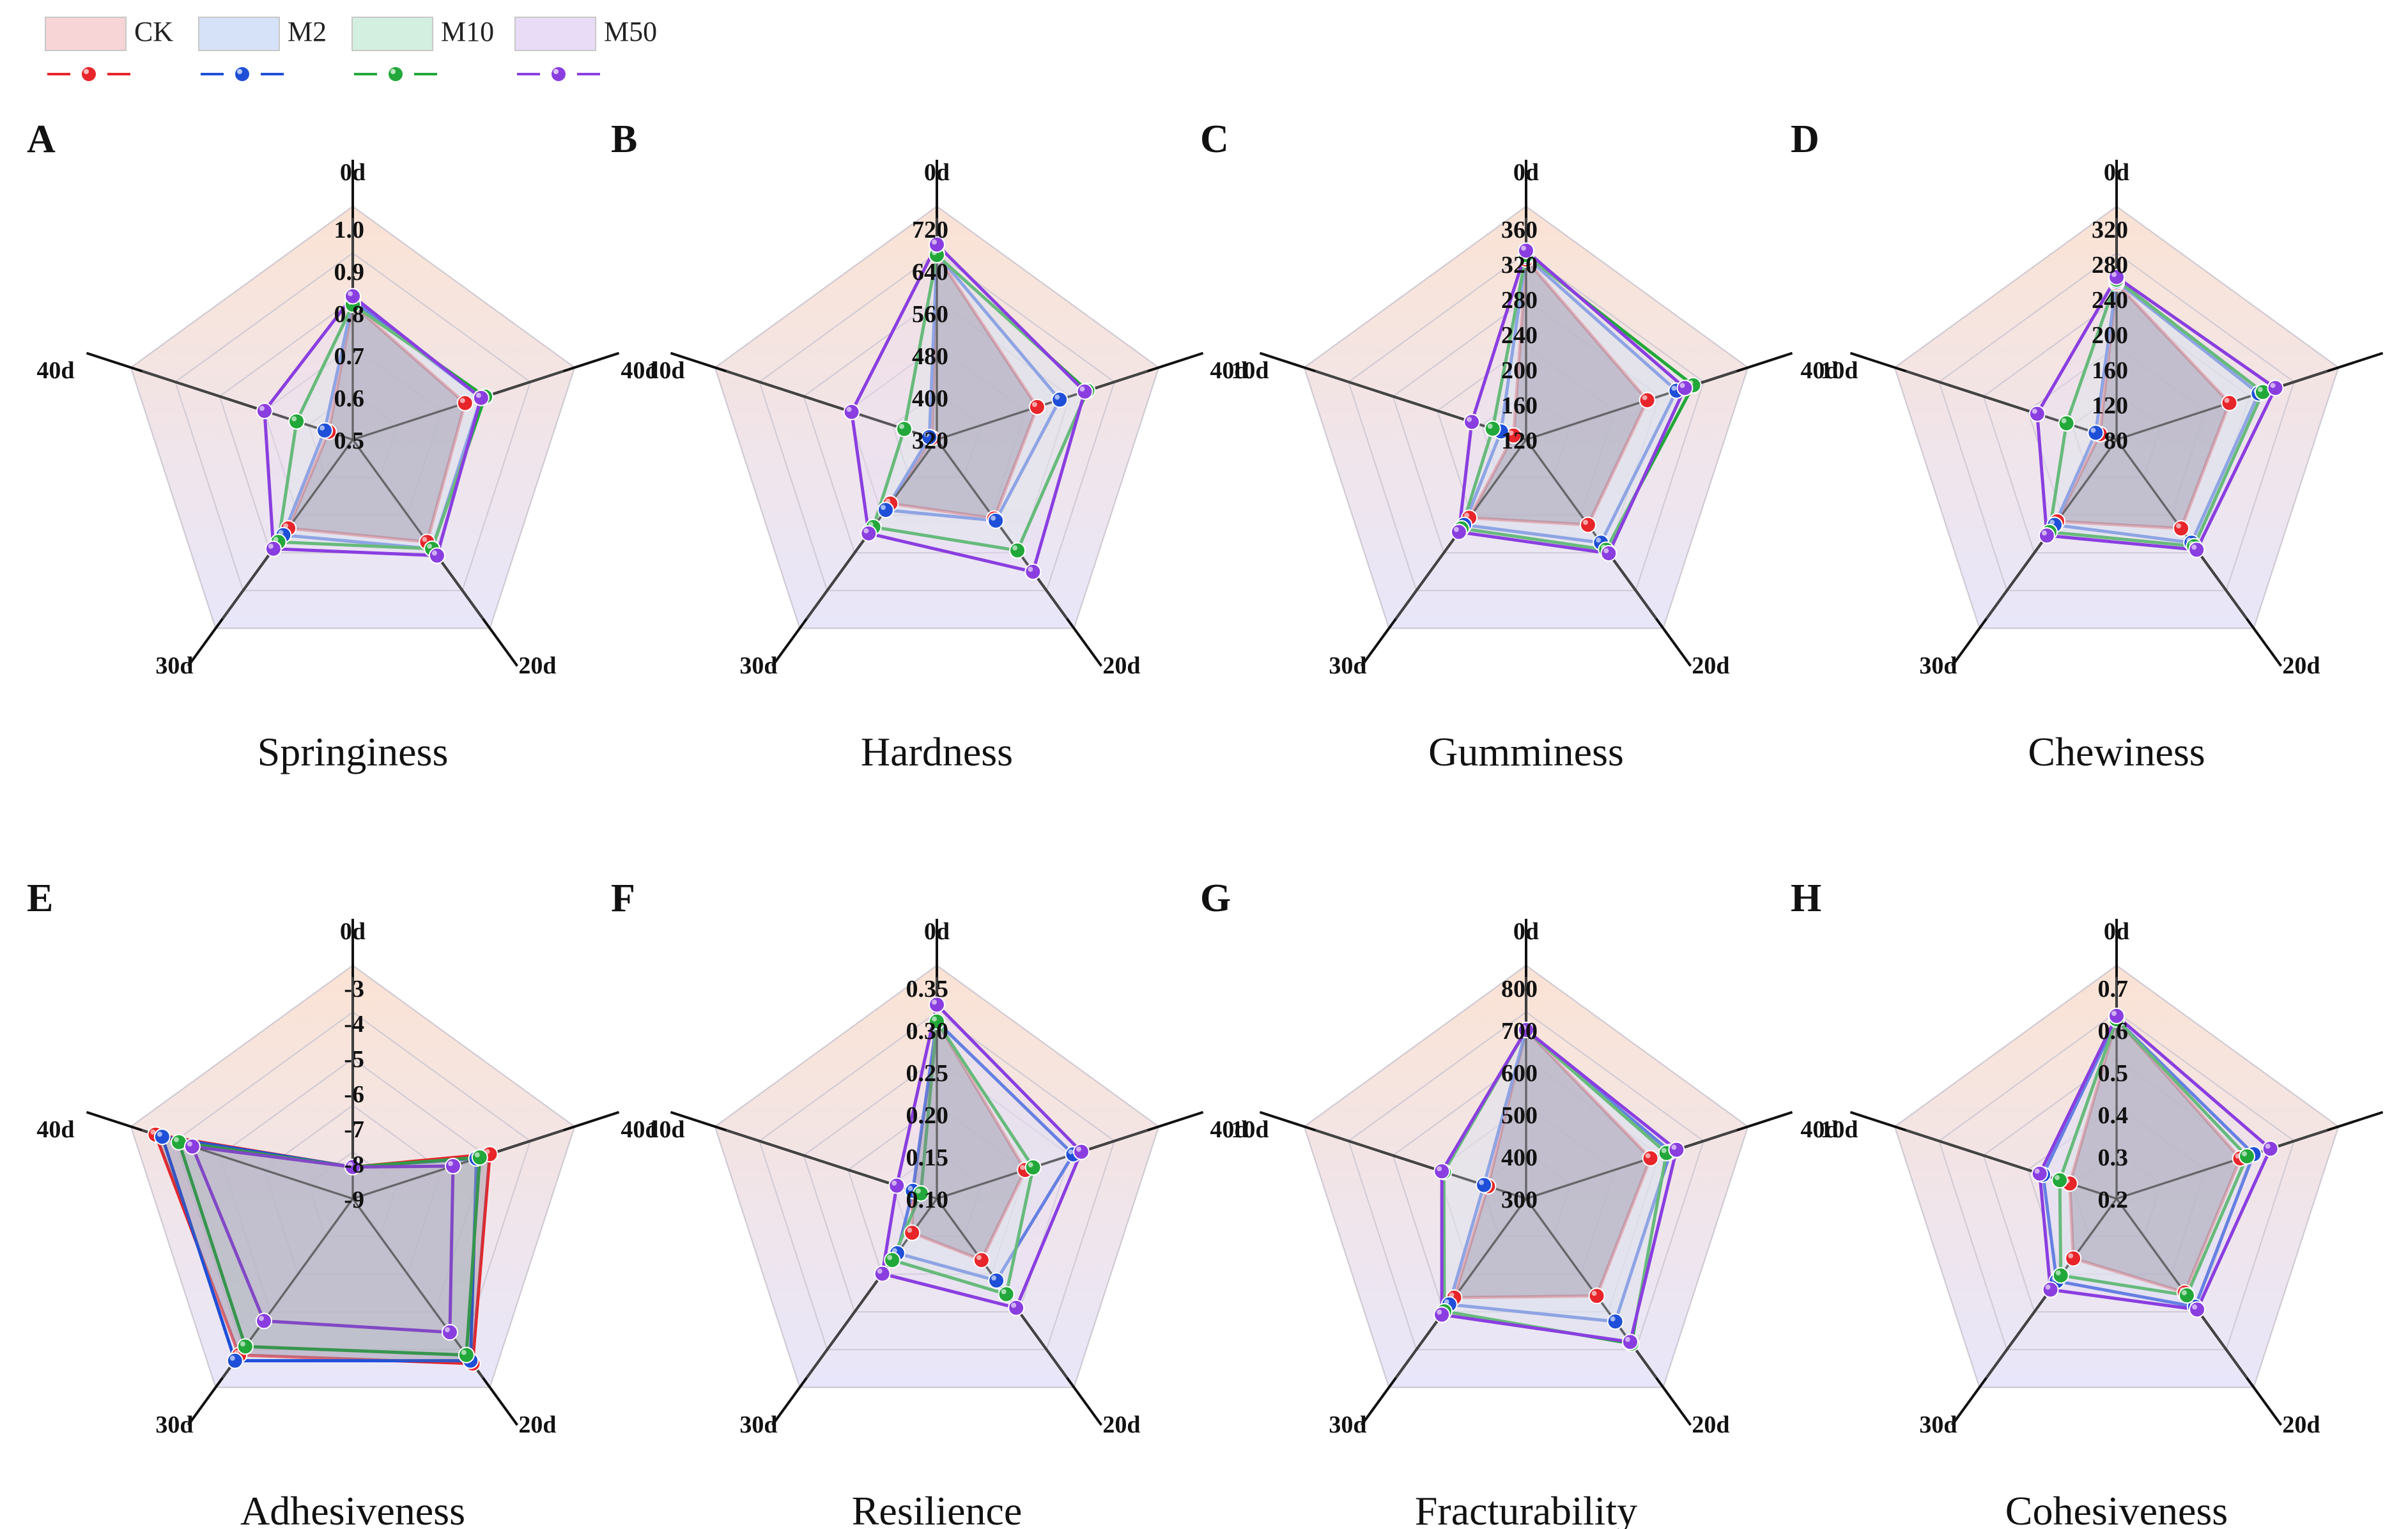 This screenshot has height=1529, width=2408. I want to click on panel-letter: A, so click(41, 139).